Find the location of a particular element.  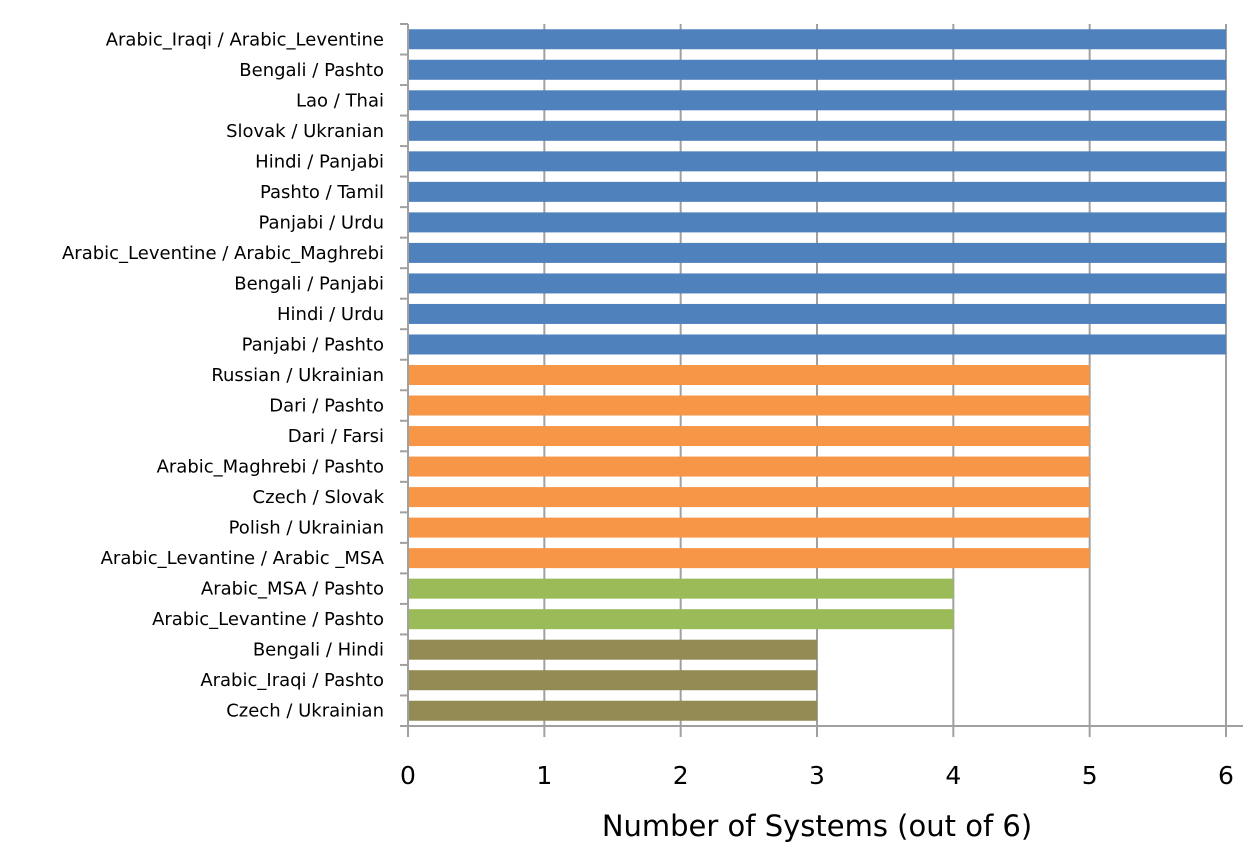

category-label: Czech / Ukrainian is located at coordinates (305, 711).